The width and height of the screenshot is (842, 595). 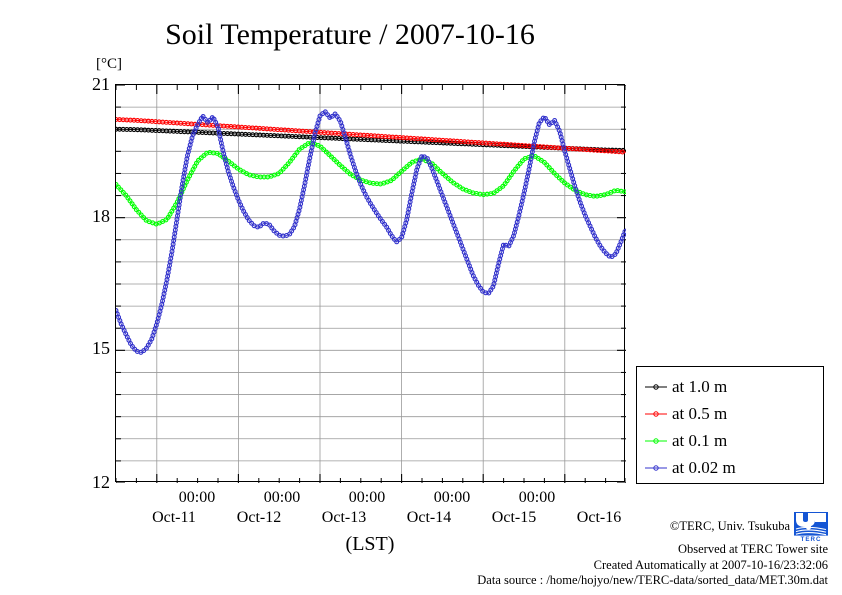 I want to click on y-tick-label-12: 12, so click(x=101, y=482).